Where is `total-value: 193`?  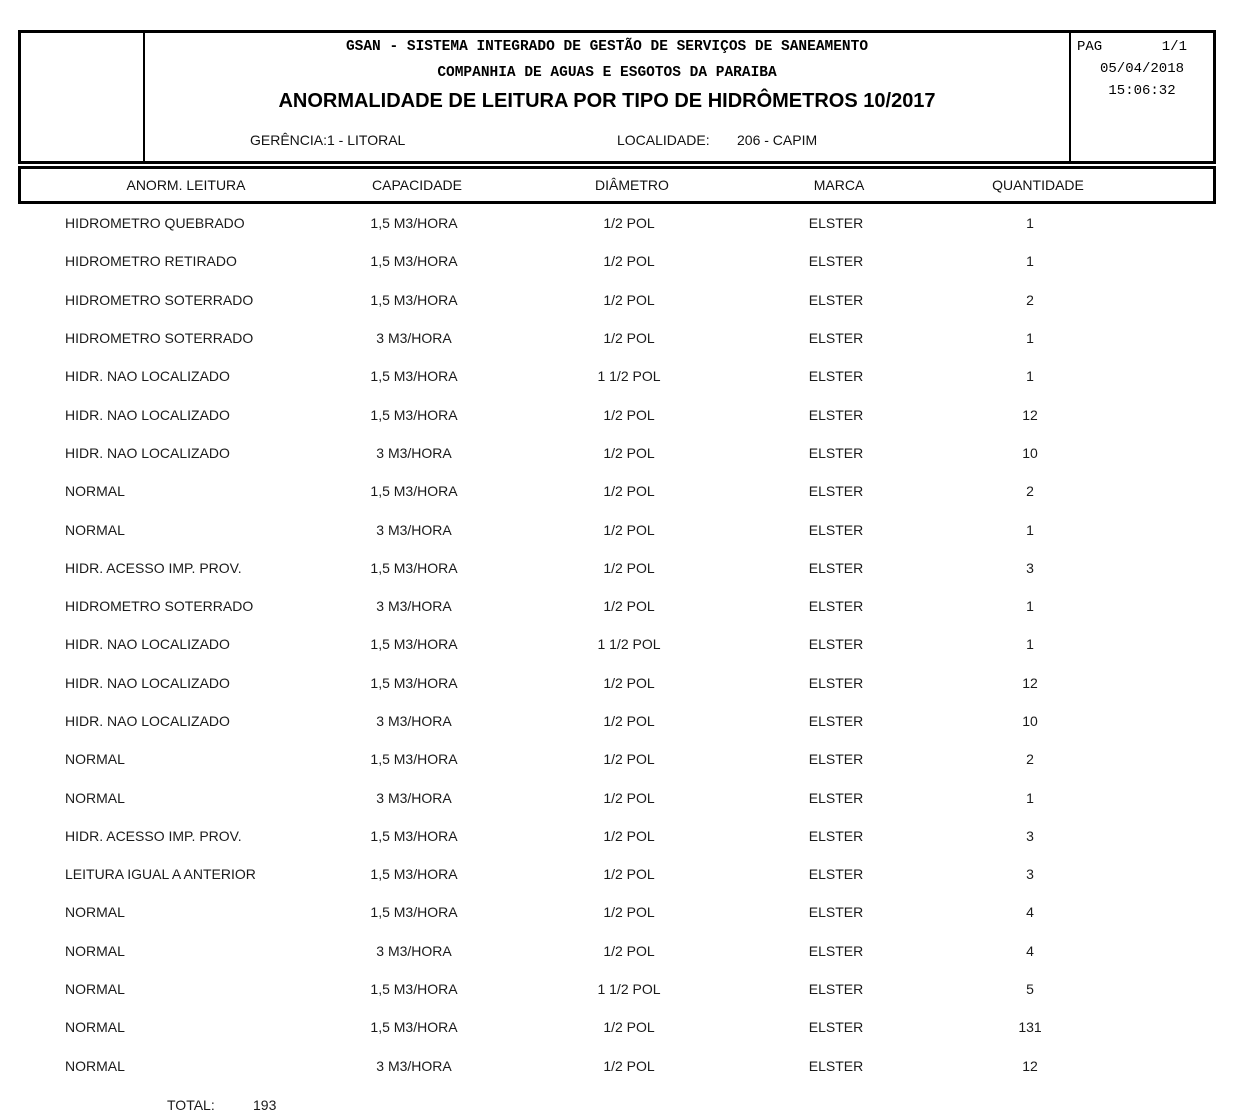 total-value: 193 is located at coordinates (265, 1105).